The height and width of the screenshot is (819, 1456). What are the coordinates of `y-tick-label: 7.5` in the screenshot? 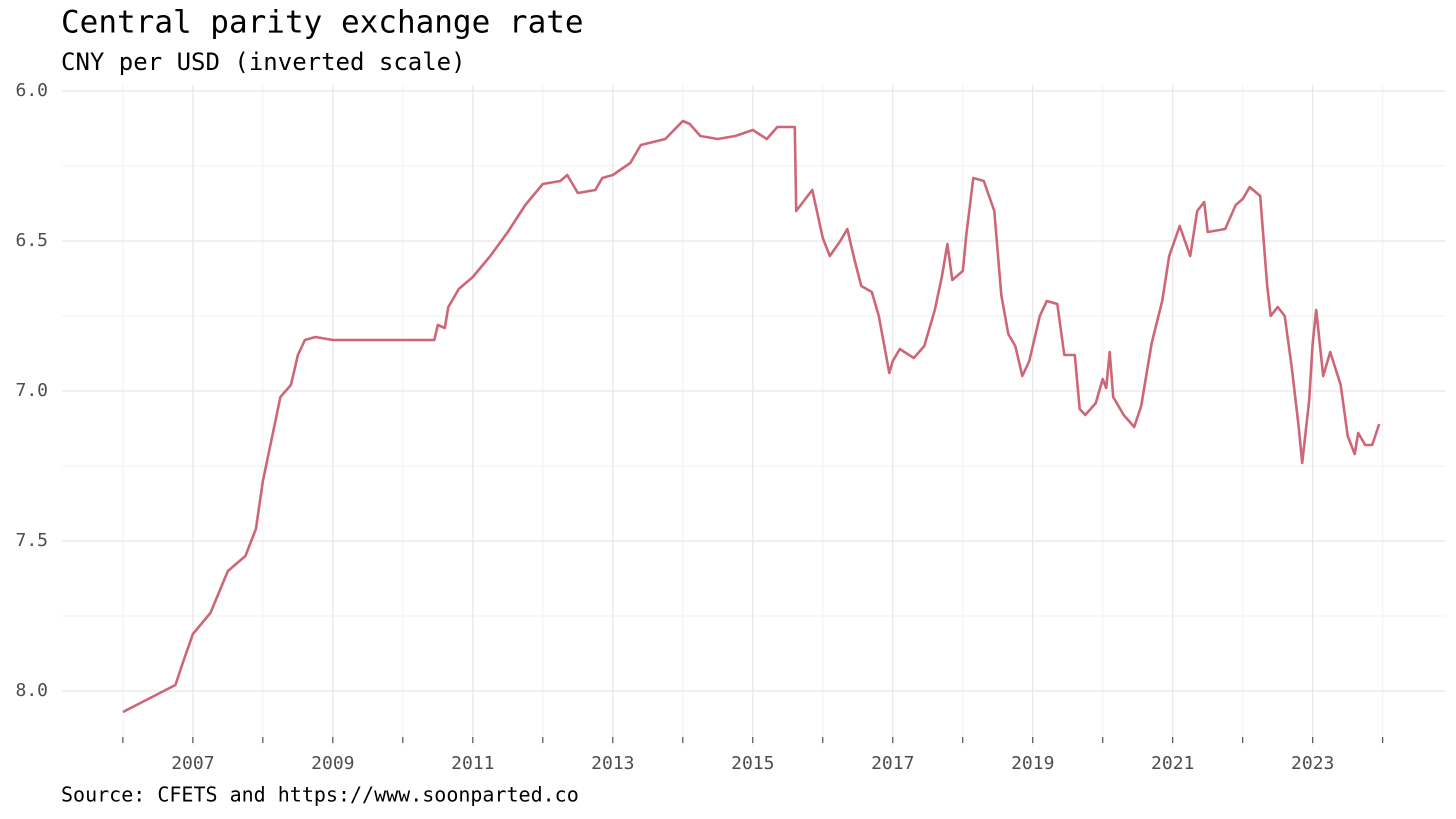 It's located at (31, 540).